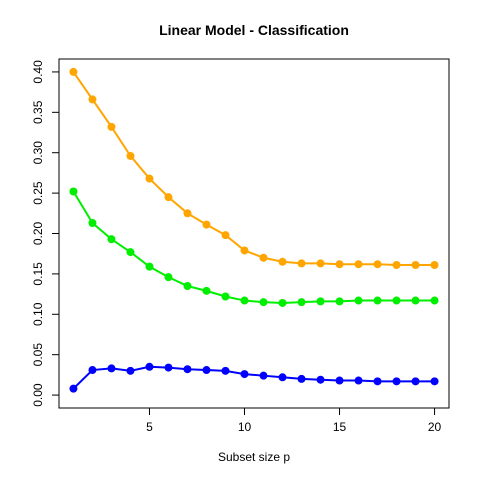  What do you see at coordinates (245, 427) in the screenshot?
I see `x-tick-label: 10` at bounding box center [245, 427].